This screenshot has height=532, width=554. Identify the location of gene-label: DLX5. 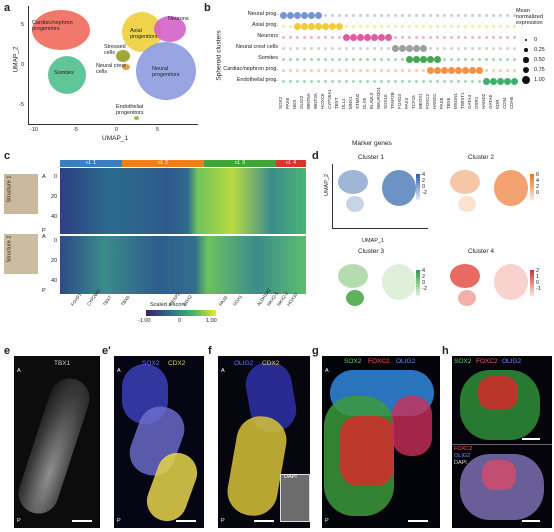
(364, 103).